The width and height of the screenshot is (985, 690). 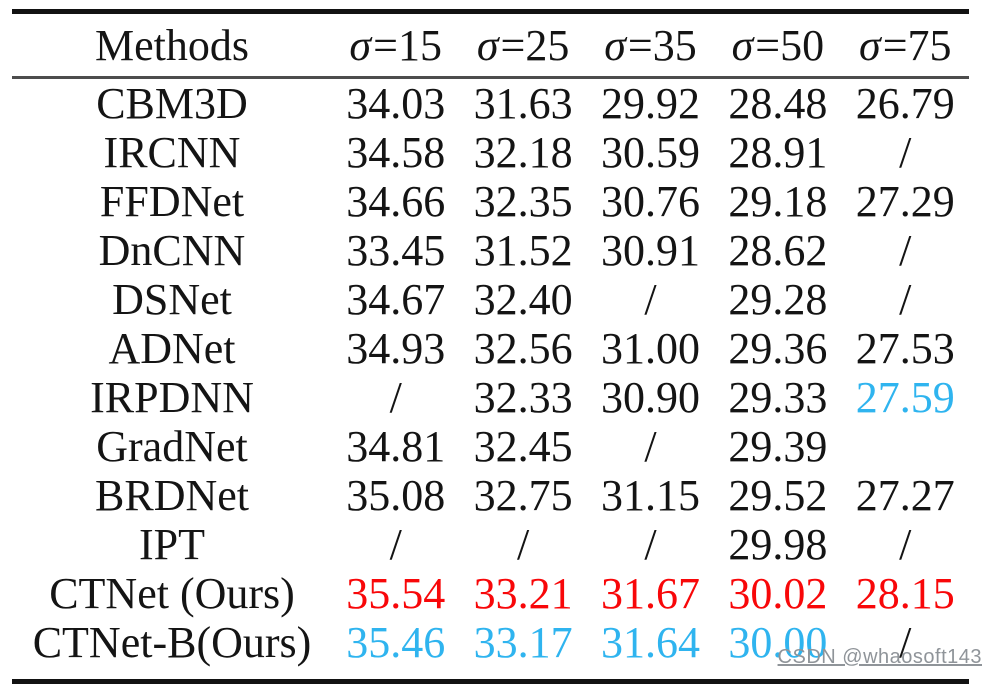 I want to click on sigma-value: =50, so click(x=790, y=45).